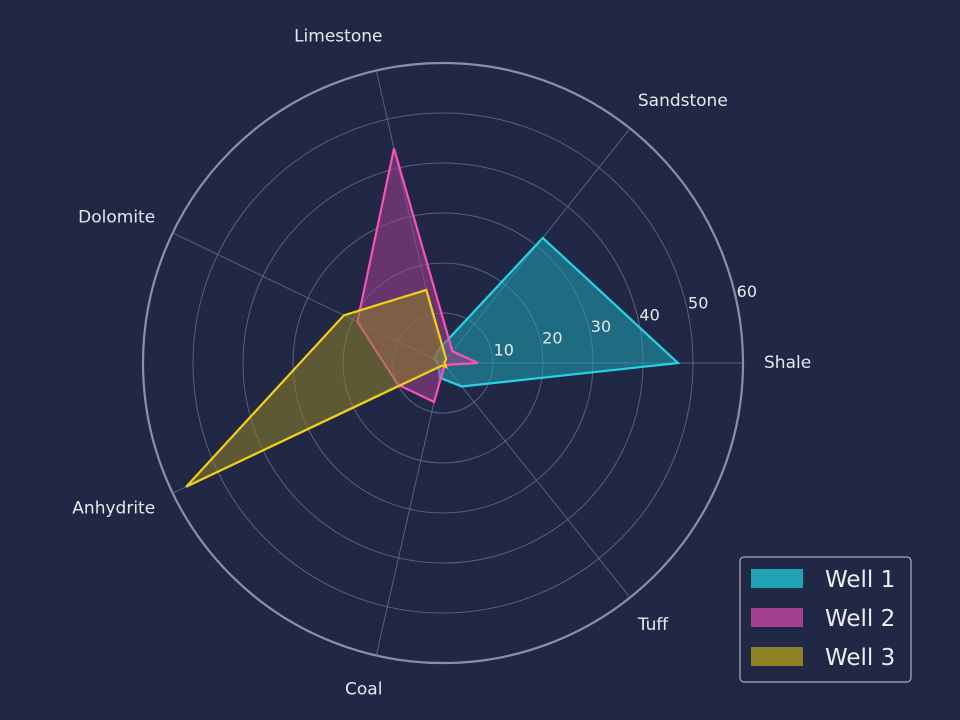 Image resolution: width=960 pixels, height=720 pixels. I want to click on legend-label-well-1: Well 1, so click(860, 580).